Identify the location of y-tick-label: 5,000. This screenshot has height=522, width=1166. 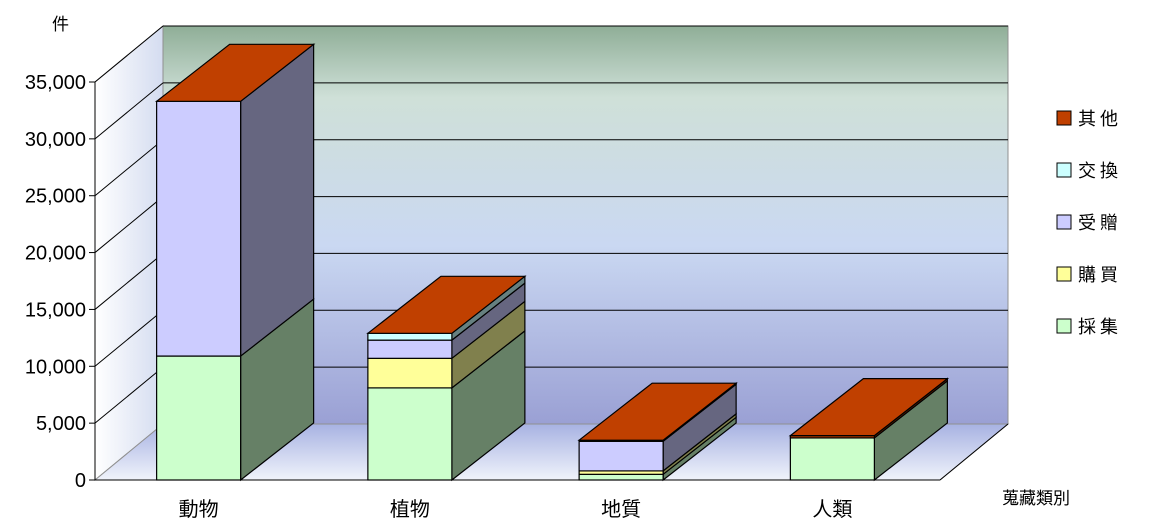
(61, 424).